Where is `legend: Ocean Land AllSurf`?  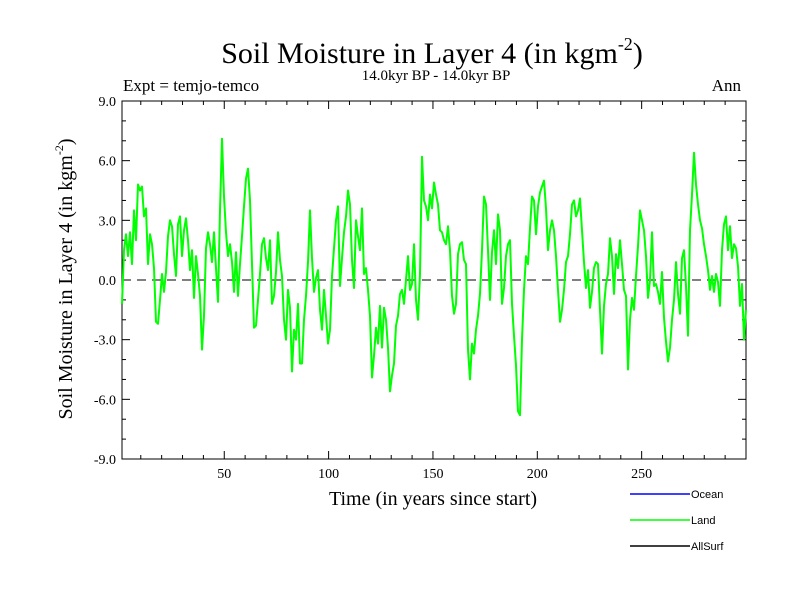 legend: Ocean Land AllSurf is located at coordinates (677, 521).